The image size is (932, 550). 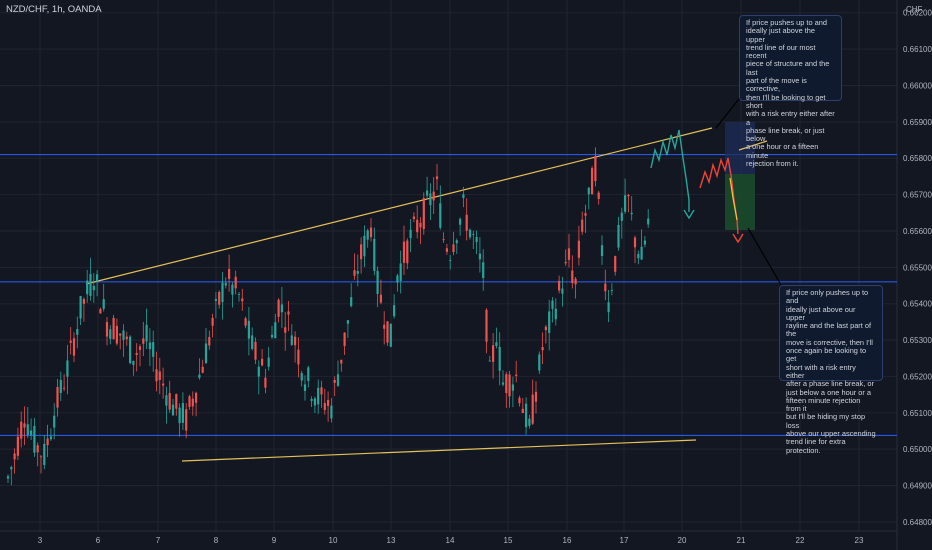 I want to click on price-tick-label: 0.65800, so click(x=917, y=158).